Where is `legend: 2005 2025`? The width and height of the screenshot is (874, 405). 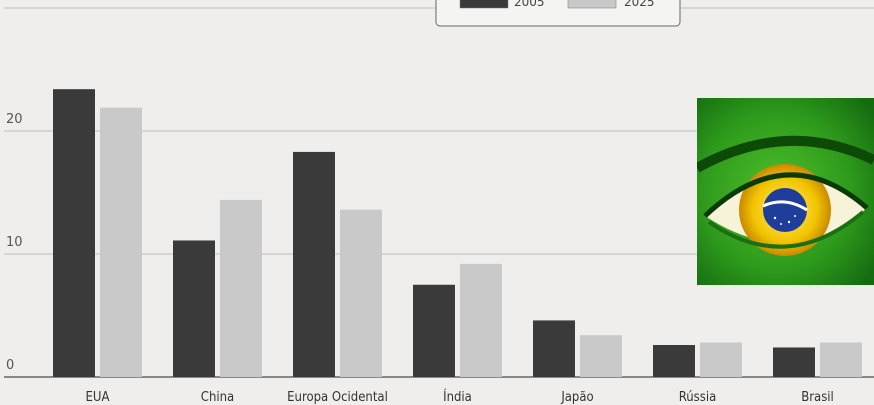 legend: 2005 2025 is located at coordinates (558, 13).